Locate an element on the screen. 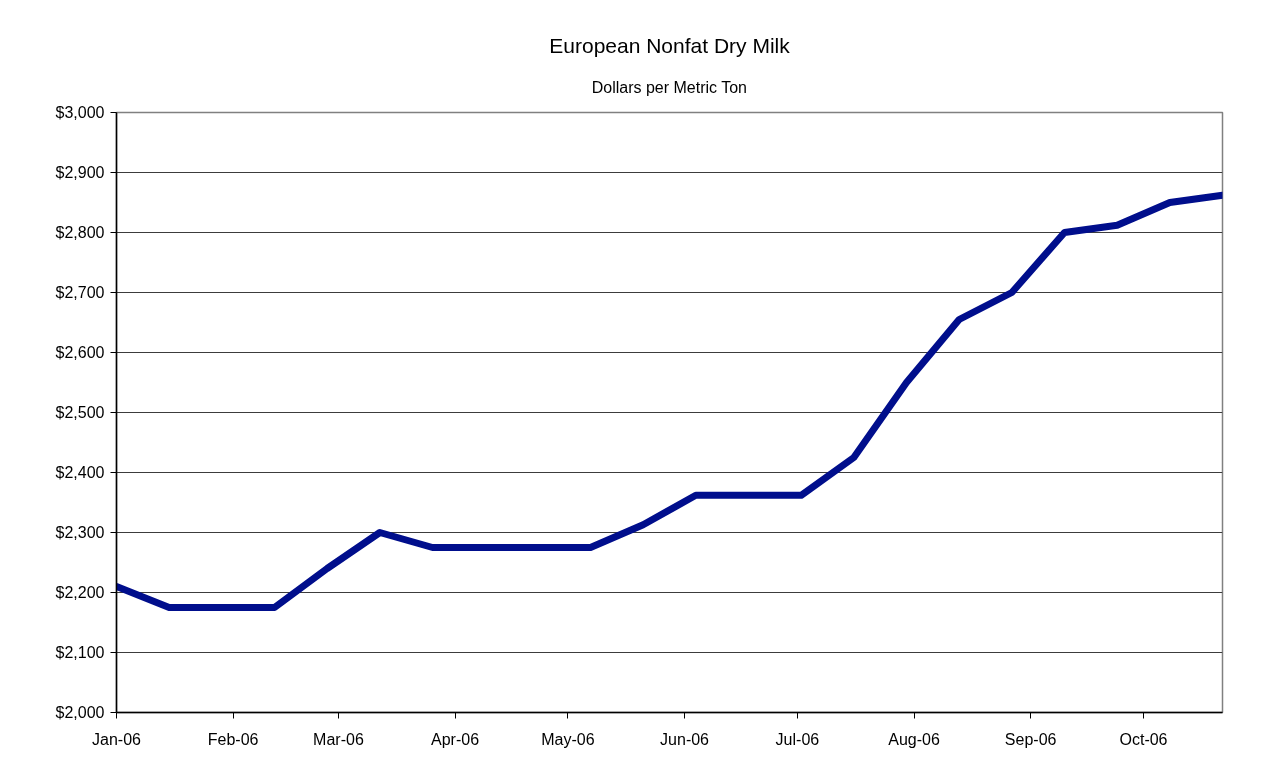  chart-subtitle: Dollars per Metric Ton is located at coordinates (669, 87).